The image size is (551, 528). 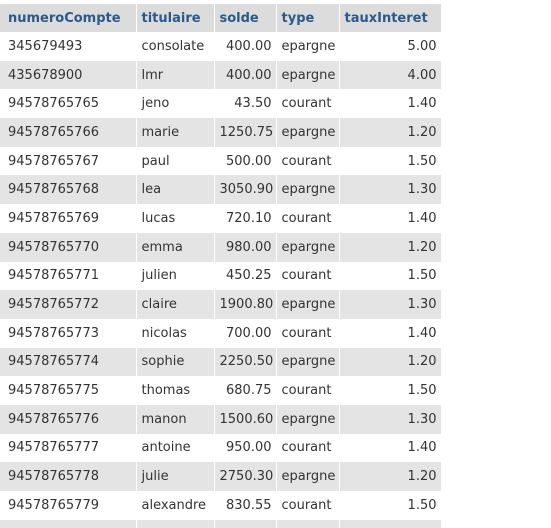 What do you see at coordinates (68, 362) in the screenshot?
I see `table-cell-numeroCompte: 94578765774` at bounding box center [68, 362].